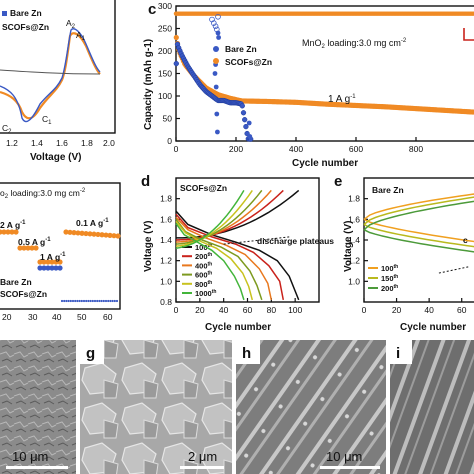  Describe the element at coordinates (311, 407) in the screenshot. I see `sem-image-h` at that location.